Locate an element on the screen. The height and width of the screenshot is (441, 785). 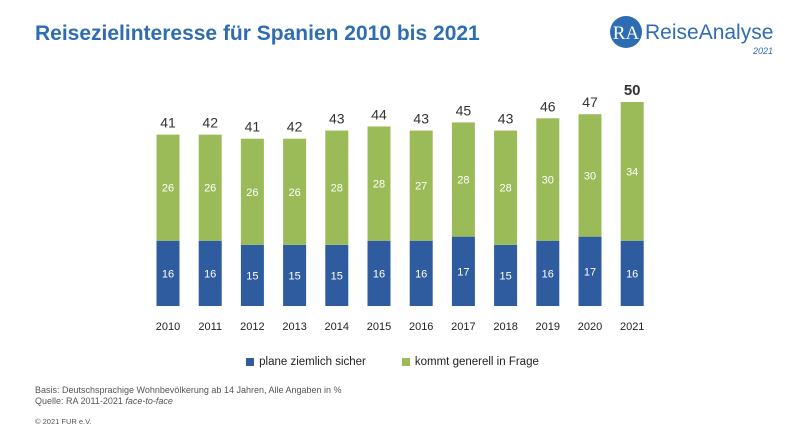
legend-label-kommt: kommt generell in Frage is located at coordinates (476, 362).